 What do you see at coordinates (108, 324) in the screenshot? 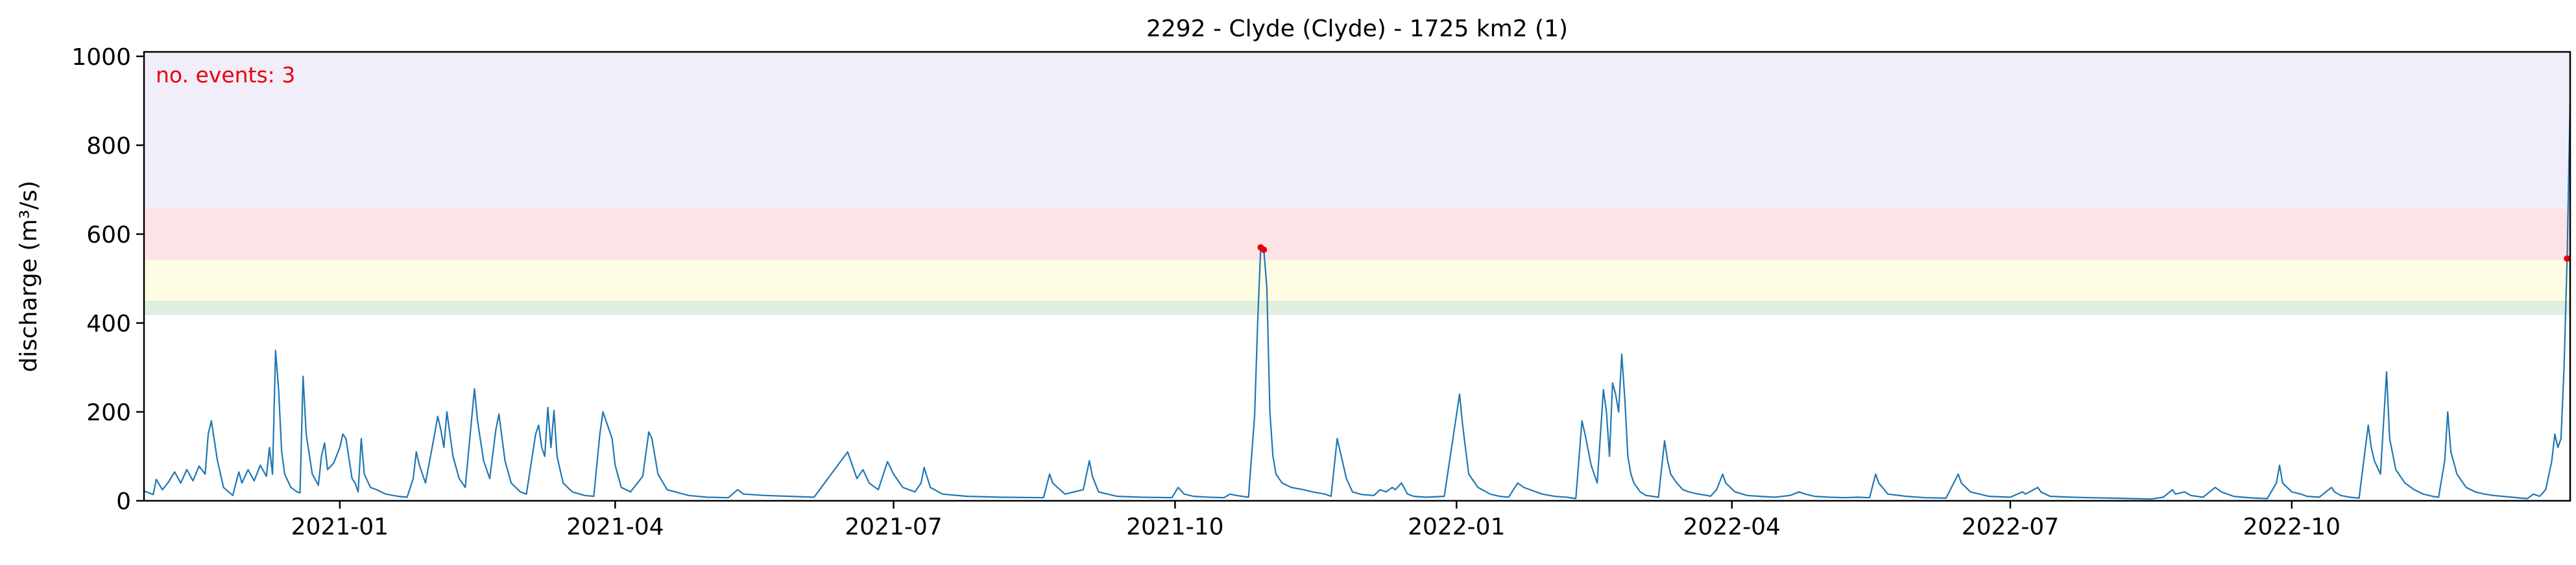
I see `y-tick-label: 400` at bounding box center [108, 324].